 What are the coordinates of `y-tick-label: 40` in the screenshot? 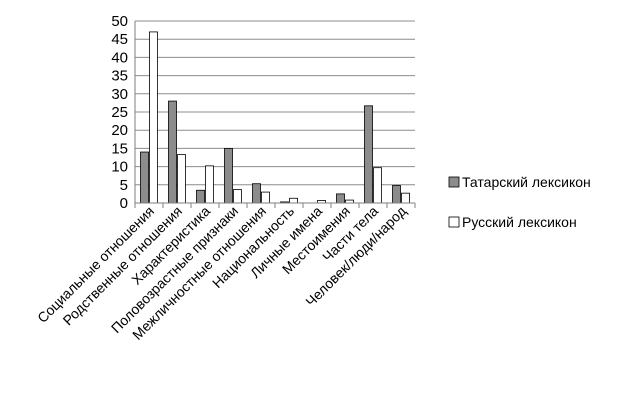 It's located at (119, 57).